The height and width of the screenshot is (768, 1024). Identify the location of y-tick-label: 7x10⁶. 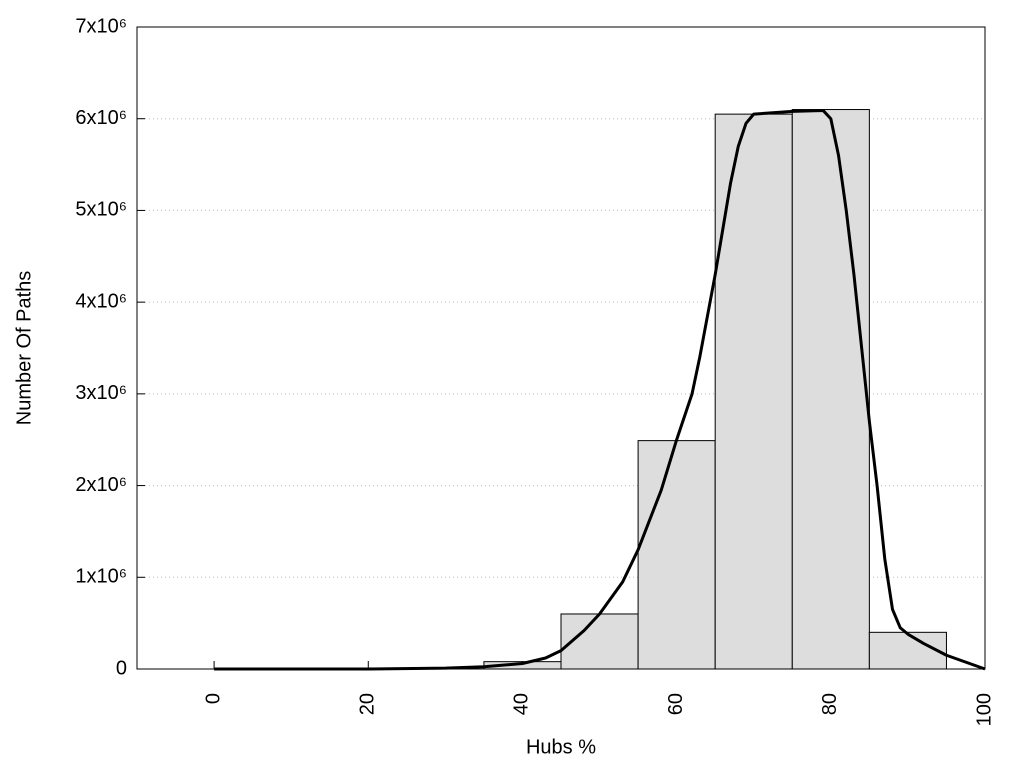
(101, 26).